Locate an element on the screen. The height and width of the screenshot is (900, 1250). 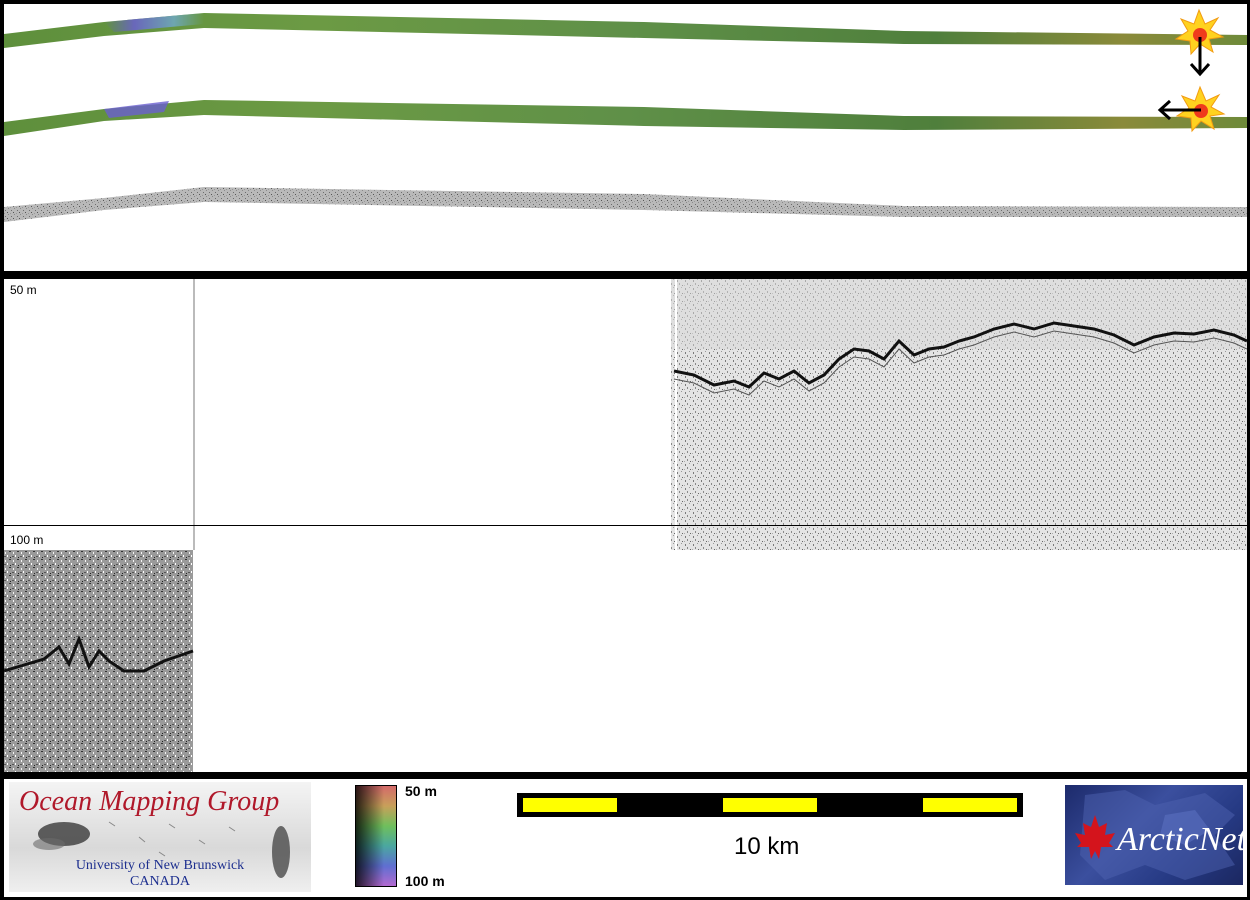
depth-label-bottom: 100 m is located at coordinates (27, 540).